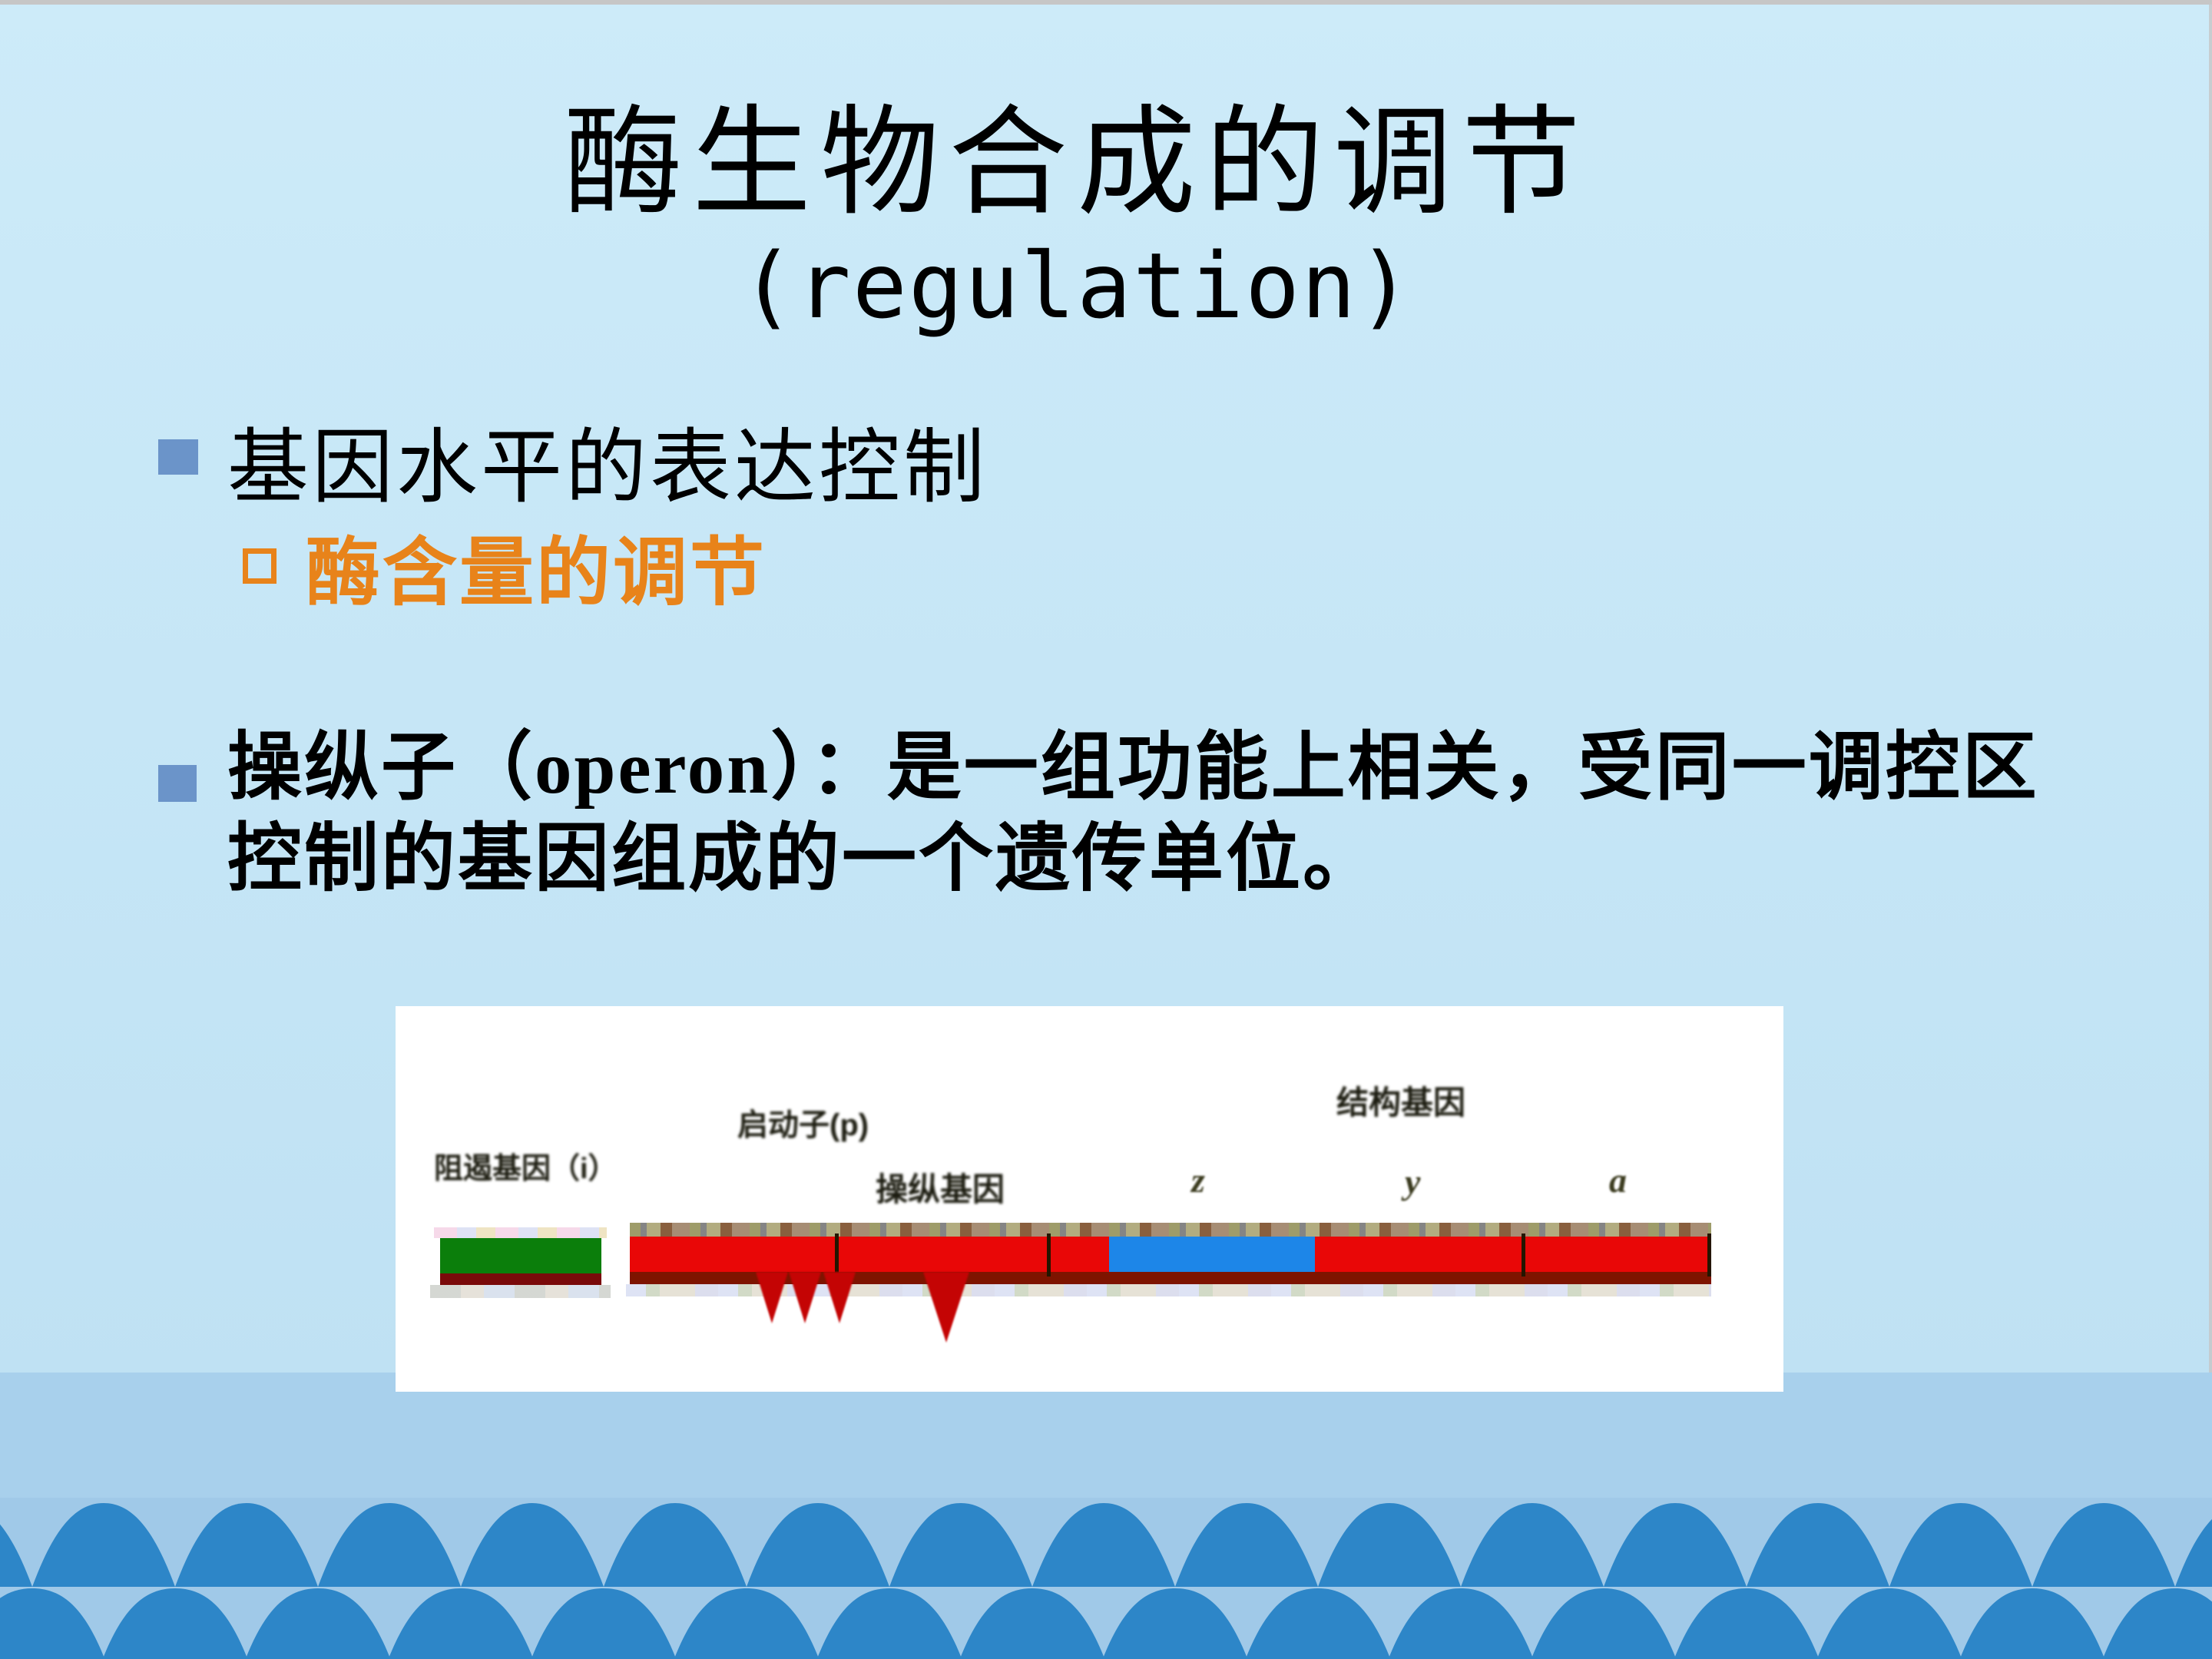 The width and height of the screenshot is (2212, 1659). I want to click on repressor-gene-label: 阻遏基因（i）, so click(526, 1169).